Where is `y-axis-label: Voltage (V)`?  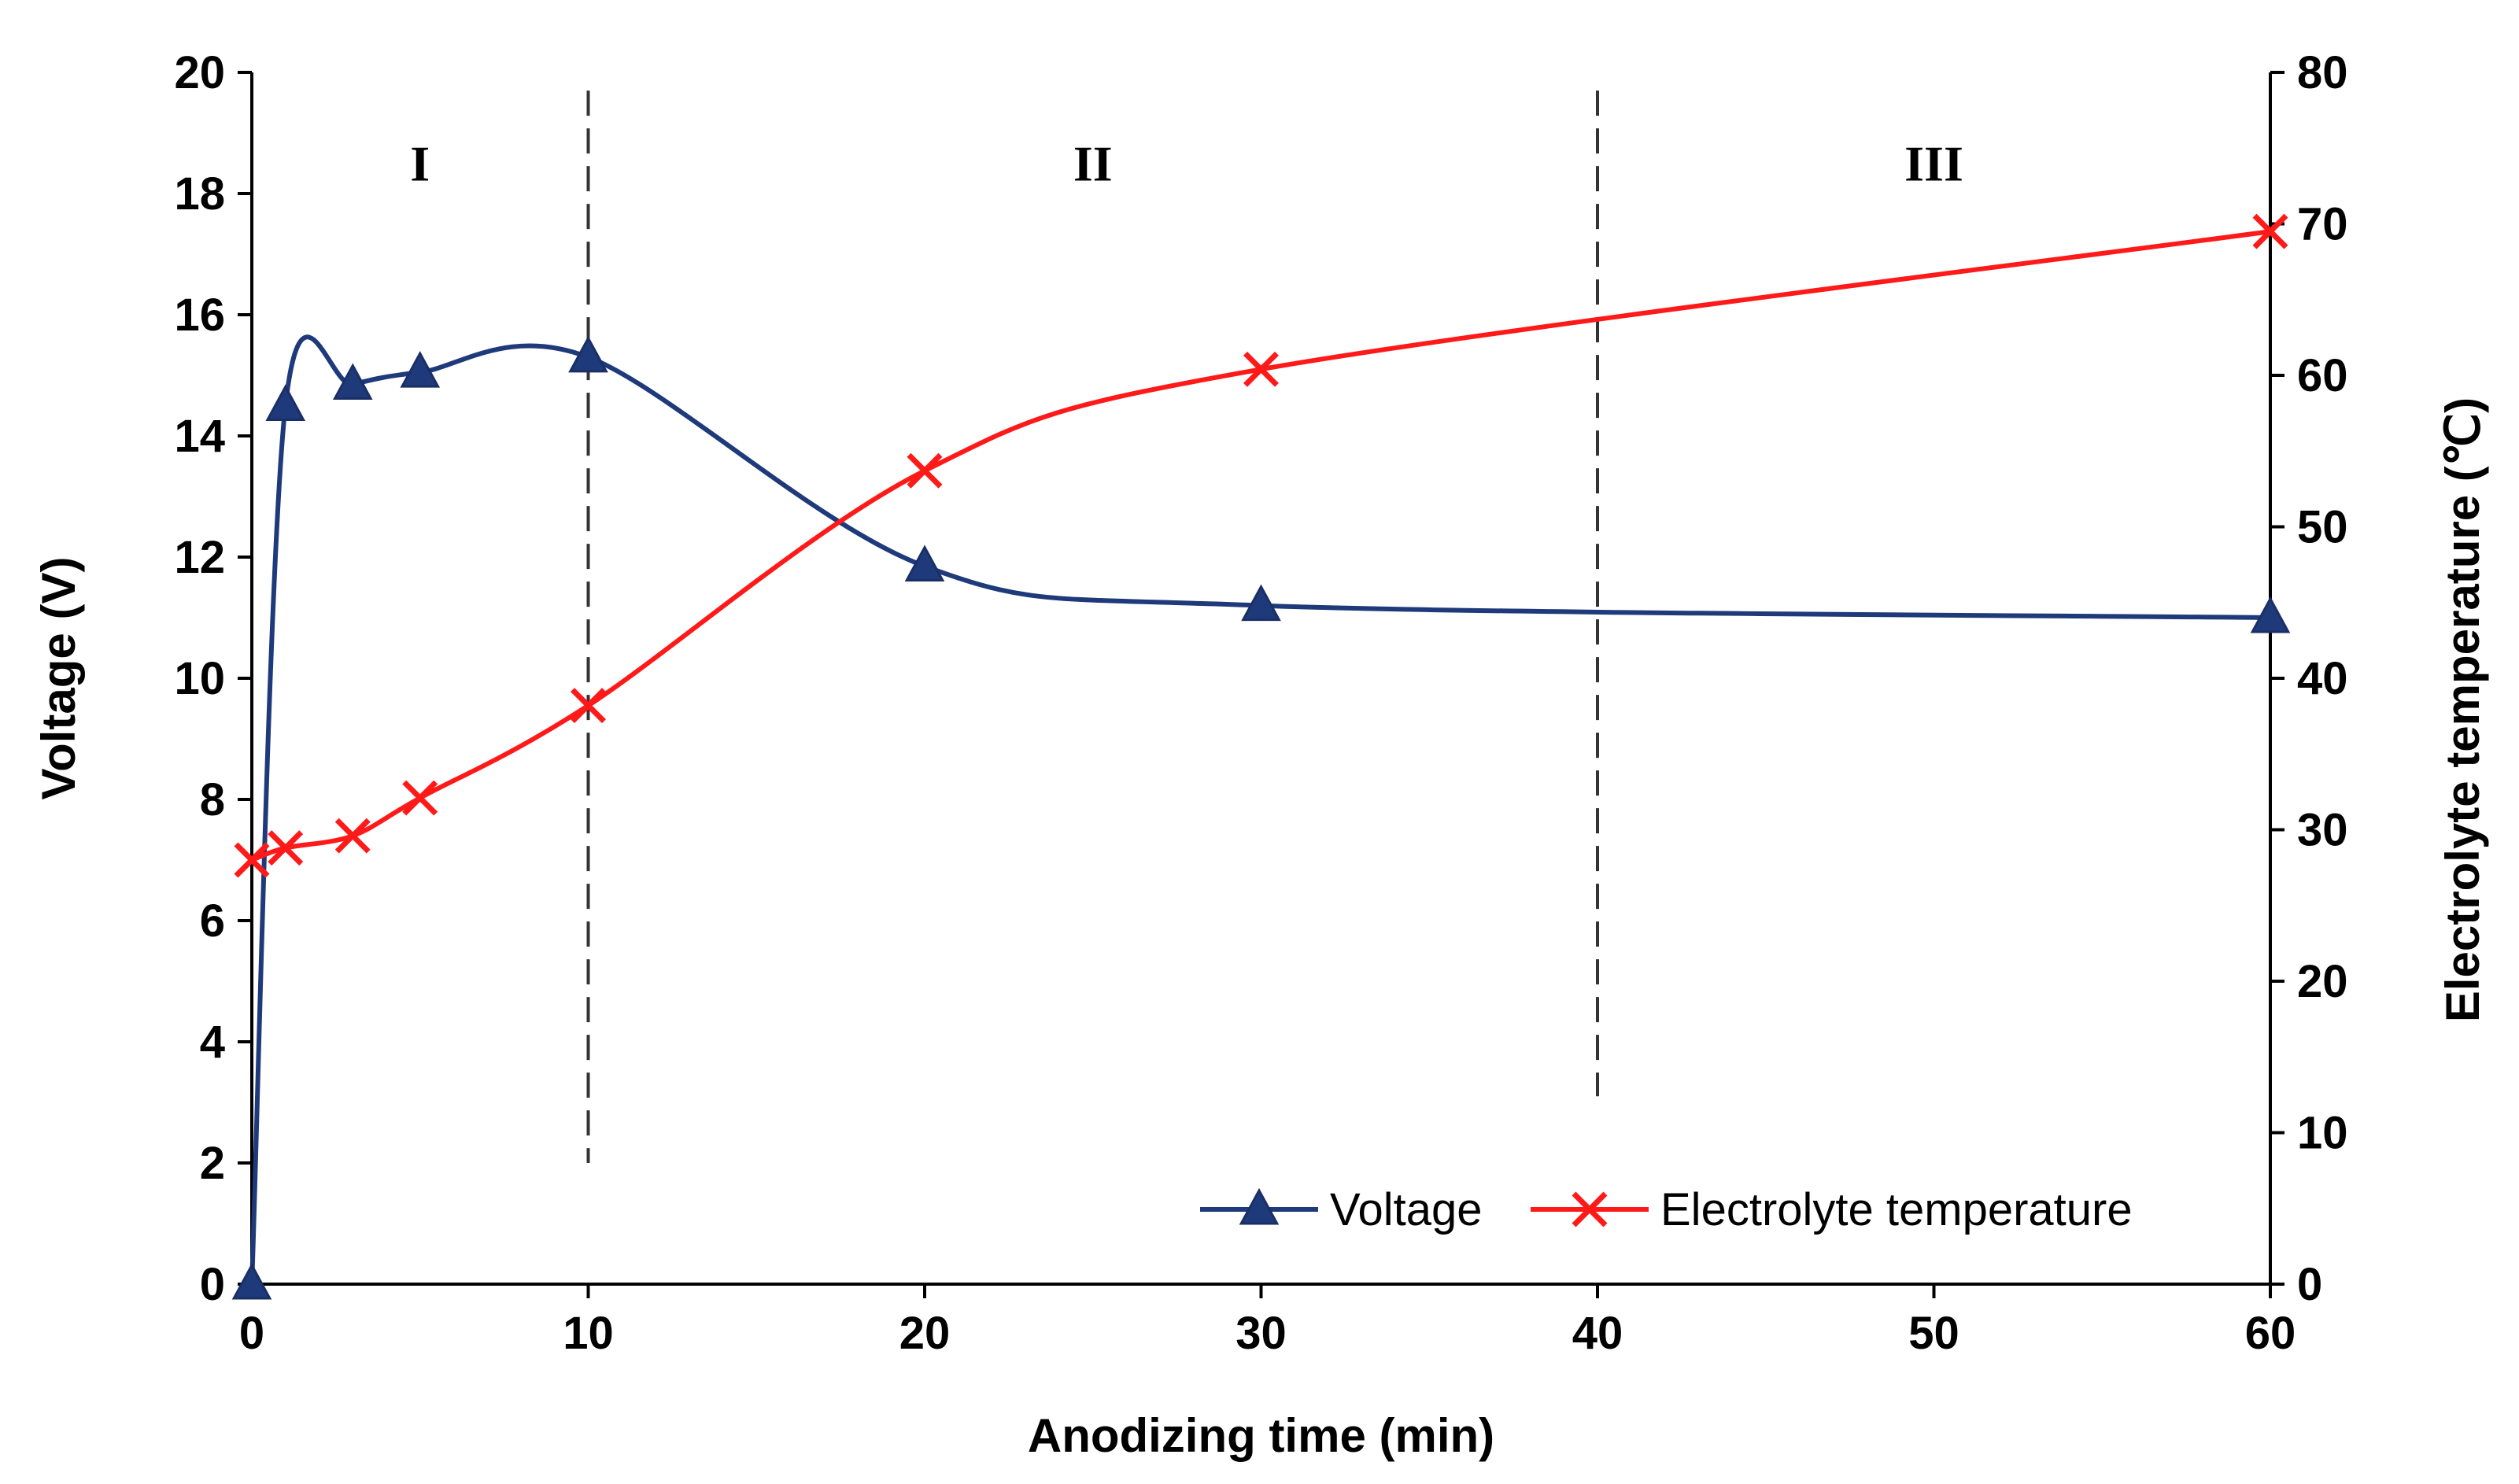 y-axis-label: Voltage (V) is located at coordinates (58, 678).